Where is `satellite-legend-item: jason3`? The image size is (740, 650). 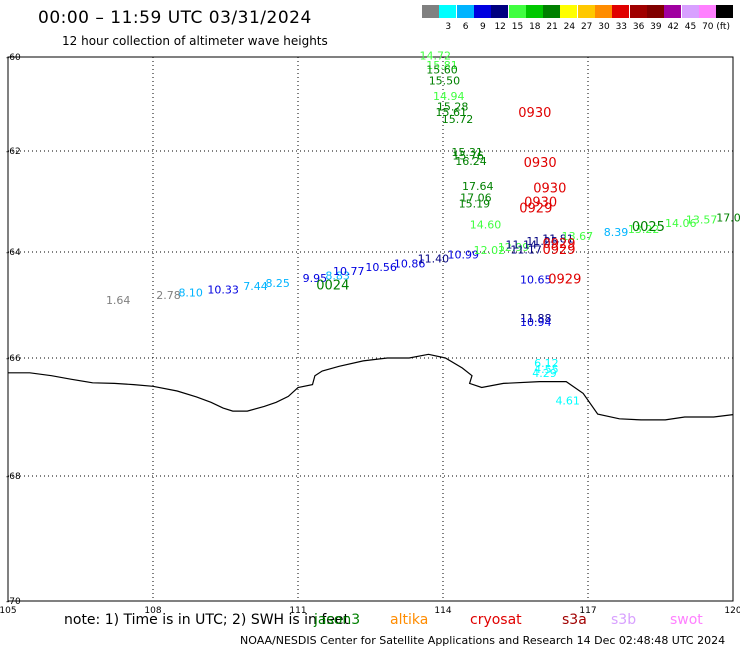 satellite-legend-item: jason3 is located at coordinates (337, 620).